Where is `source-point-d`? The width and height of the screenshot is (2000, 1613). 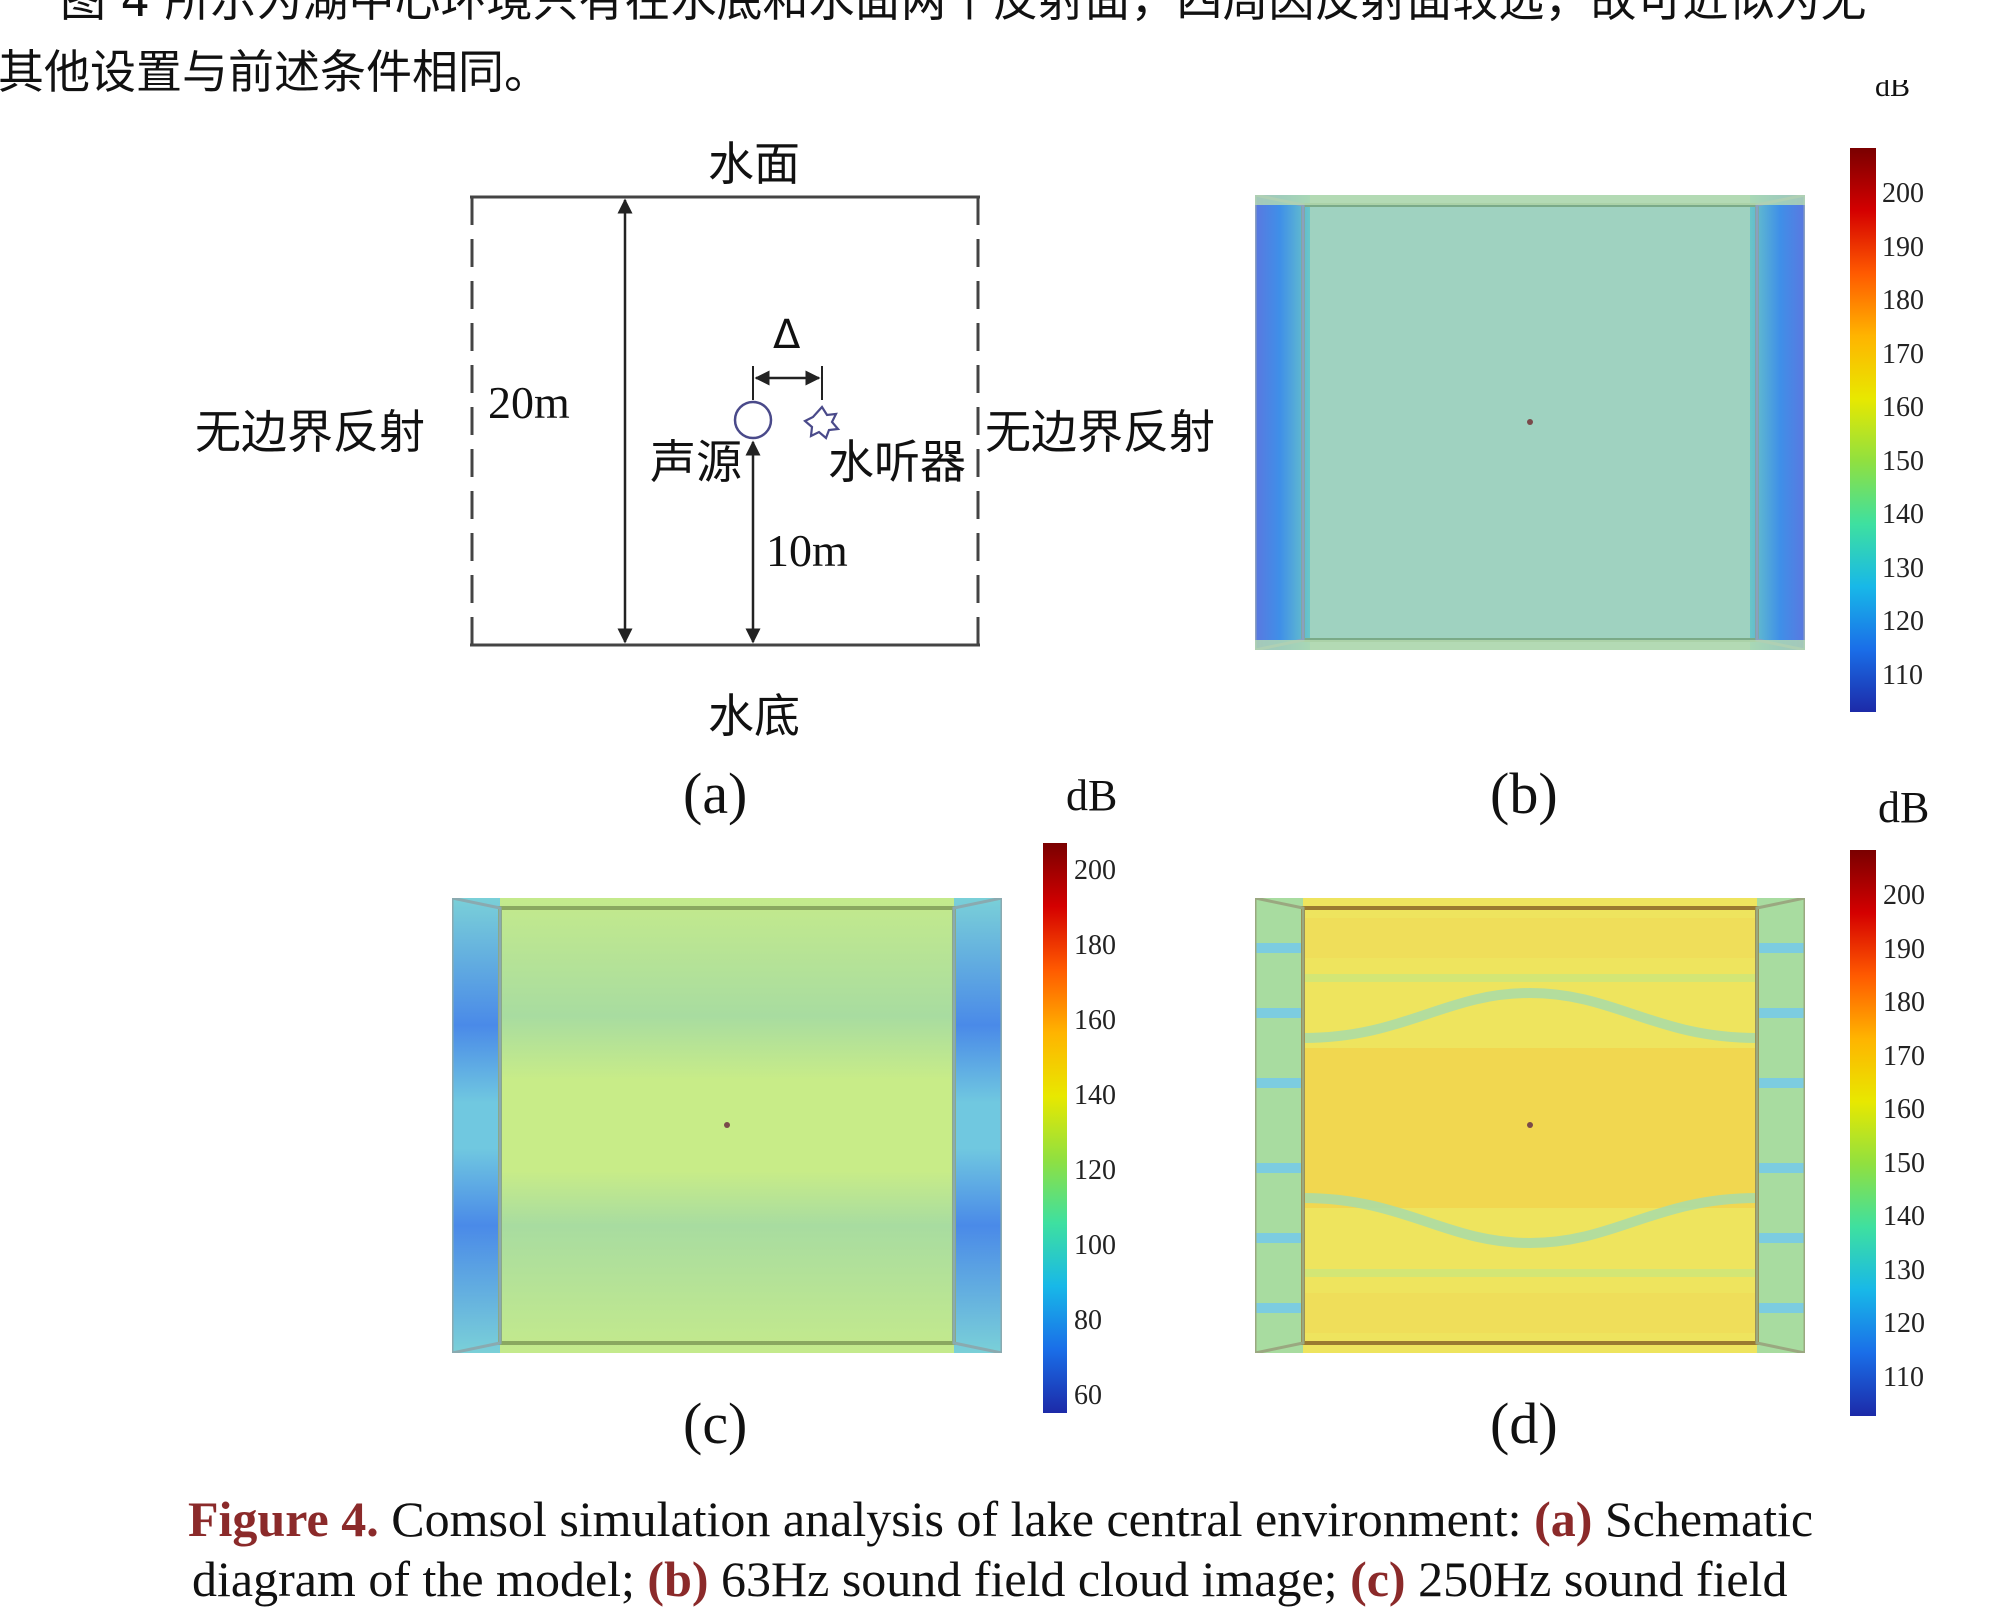
source-point-d is located at coordinates (1530, 1125).